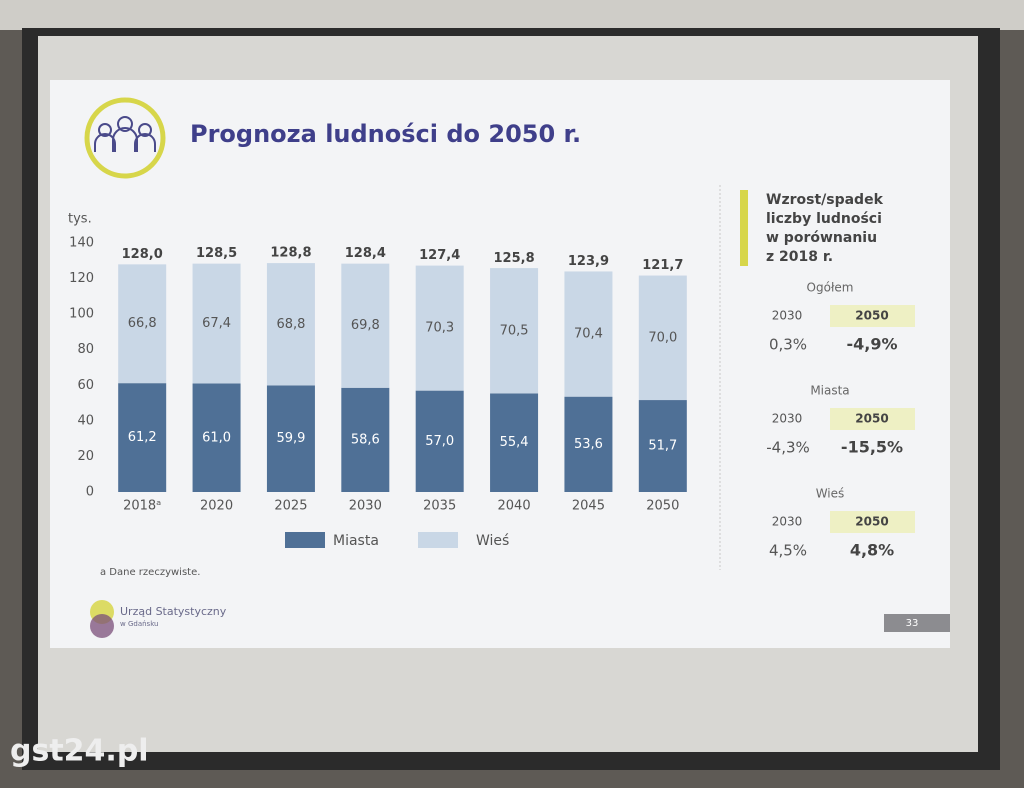  What do you see at coordinates (365, 506) in the screenshot?
I see `x-tick-label: 2030` at bounding box center [365, 506].